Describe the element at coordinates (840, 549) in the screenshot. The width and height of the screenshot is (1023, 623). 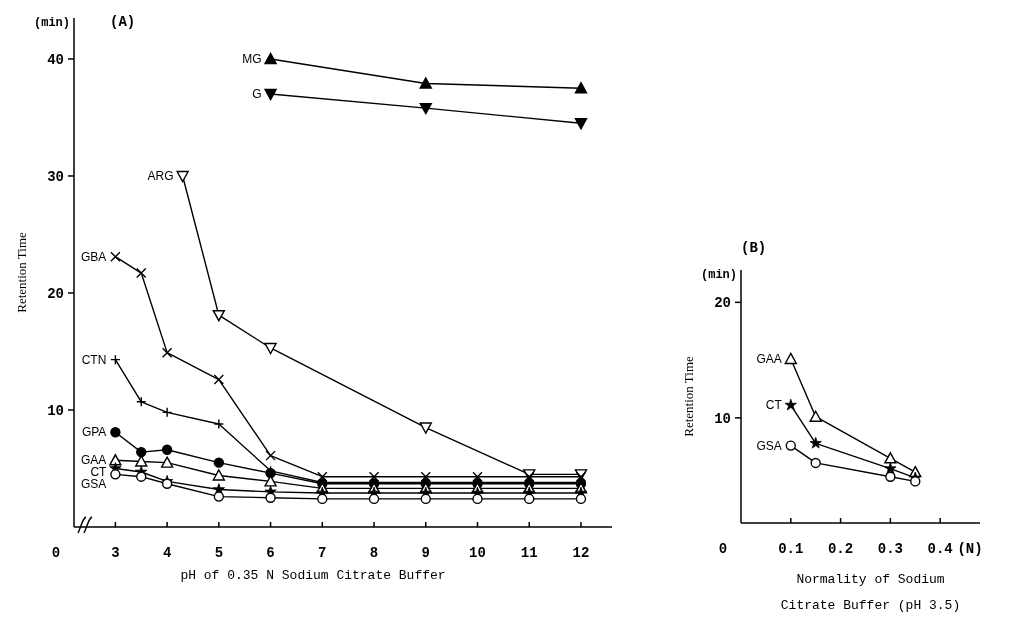
I see `x-tick-label: 0.2` at that location.